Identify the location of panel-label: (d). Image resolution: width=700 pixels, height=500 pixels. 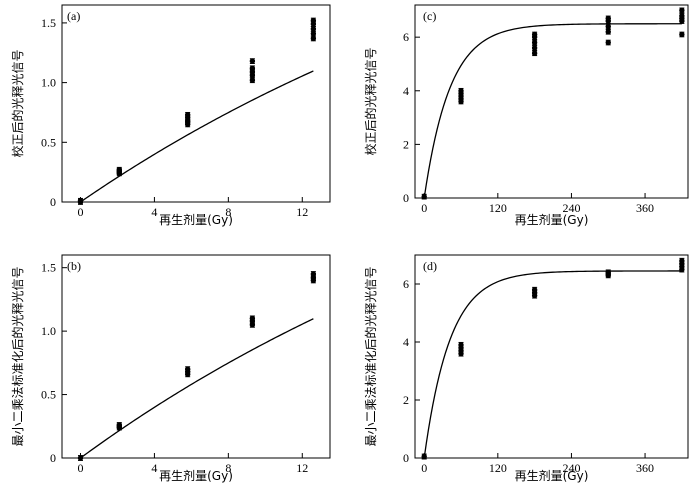
(430, 266).